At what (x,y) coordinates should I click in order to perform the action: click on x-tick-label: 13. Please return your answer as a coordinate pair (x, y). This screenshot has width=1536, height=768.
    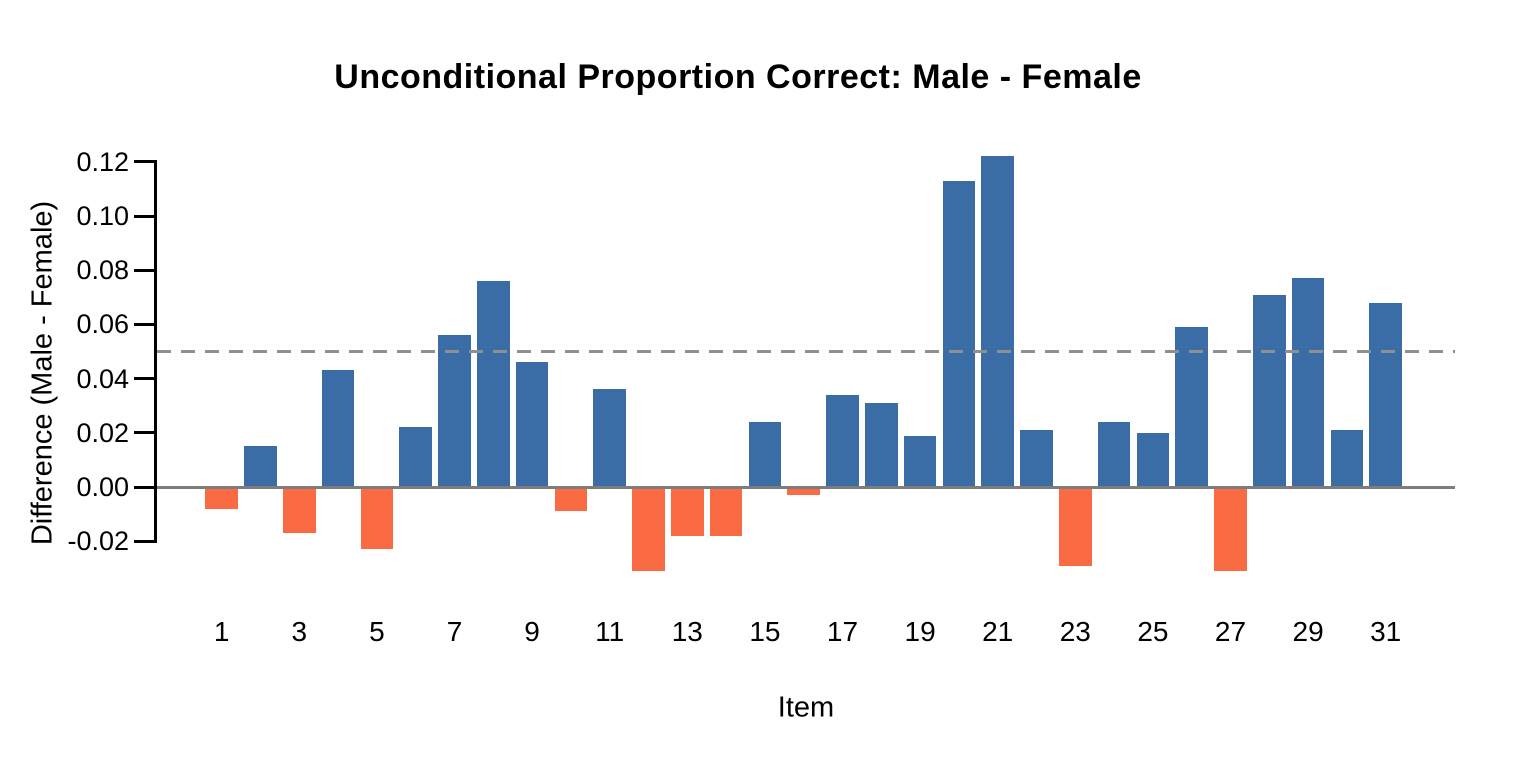
    Looking at the image, I should click on (687, 631).